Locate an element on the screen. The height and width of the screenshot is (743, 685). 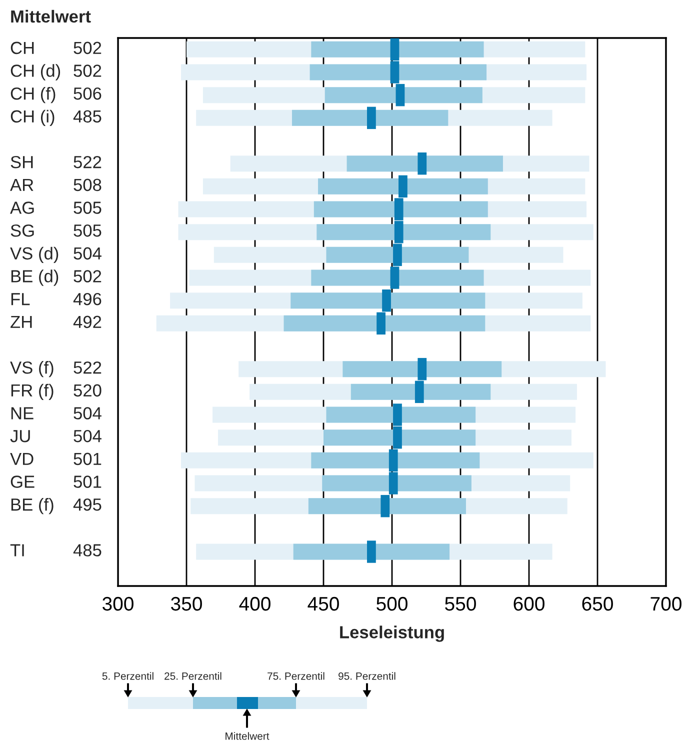
data-label: 495 is located at coordinates (87, 504).